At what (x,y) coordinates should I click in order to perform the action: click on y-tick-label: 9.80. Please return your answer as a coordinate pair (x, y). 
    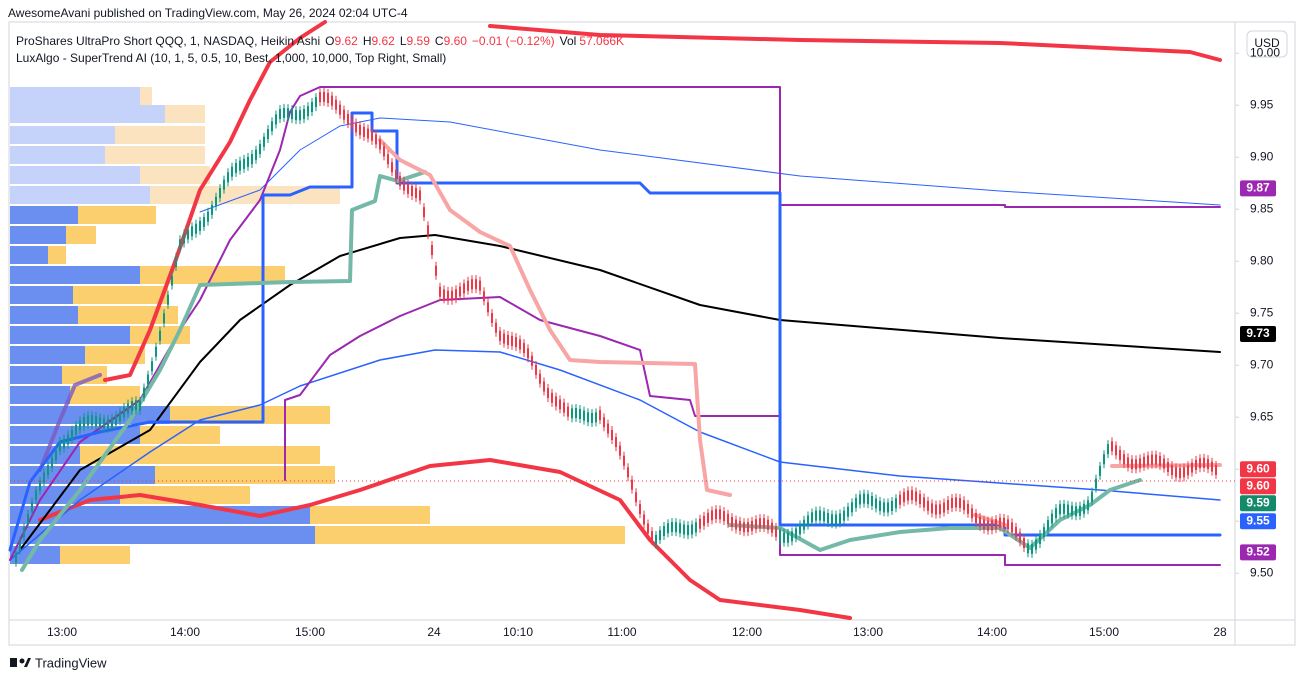
    Looking at the image, I should click on (1262, 260).